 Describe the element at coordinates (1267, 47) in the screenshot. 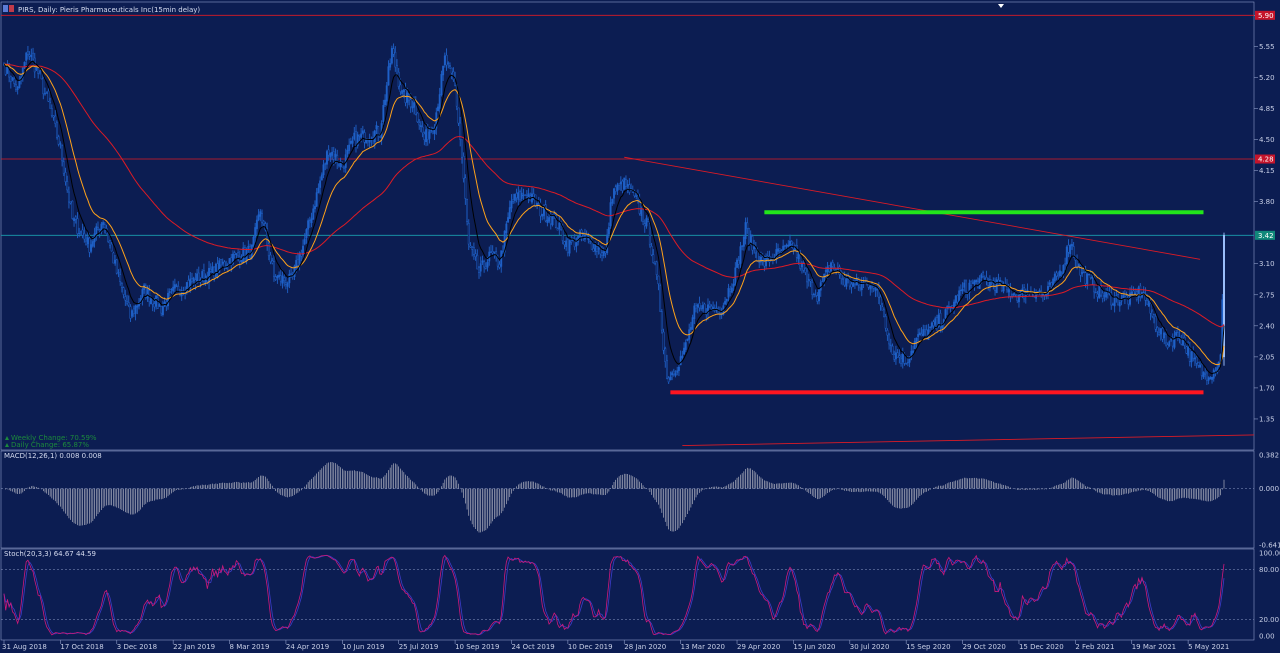

I see `price-tick-label: 5.55` at that location.